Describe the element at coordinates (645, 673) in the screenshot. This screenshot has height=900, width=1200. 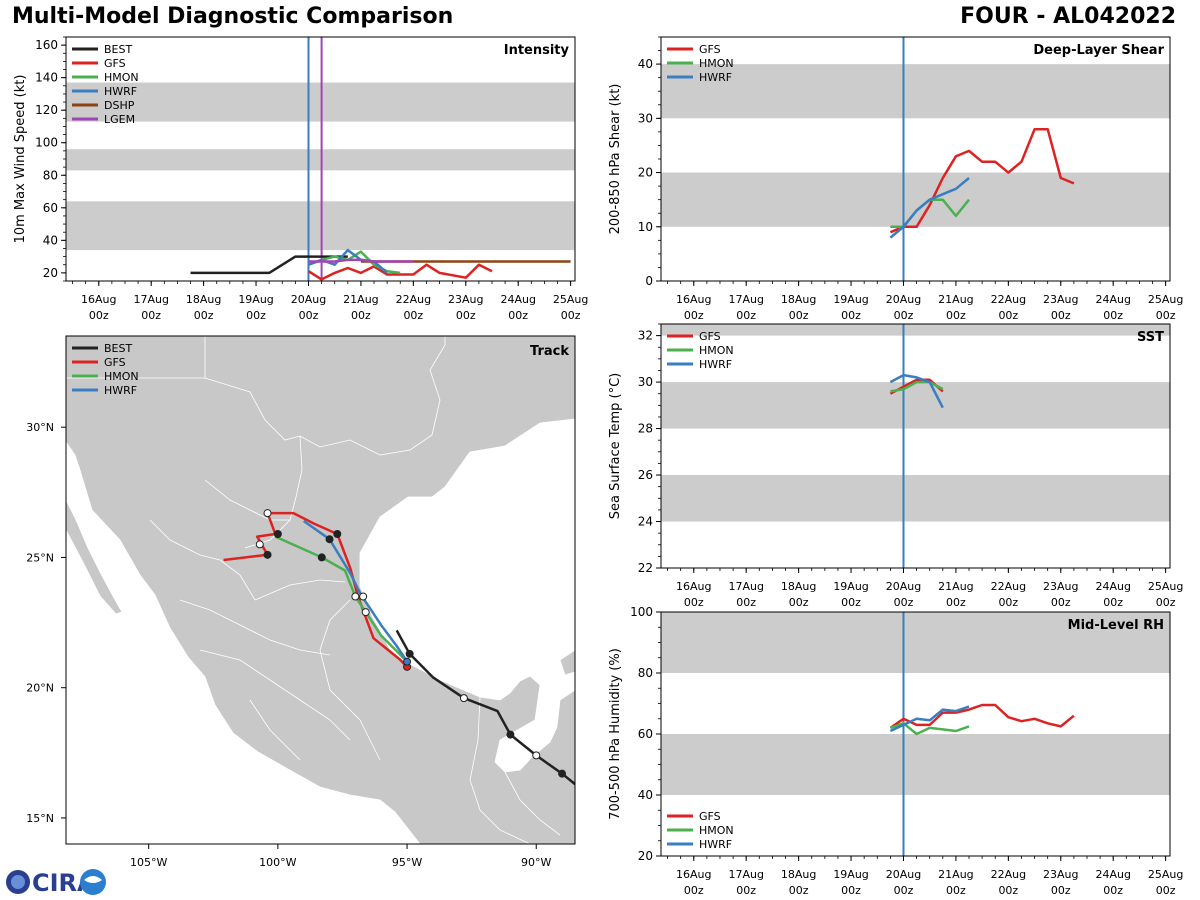
I see `rh-ytick-label: 80` at that location.